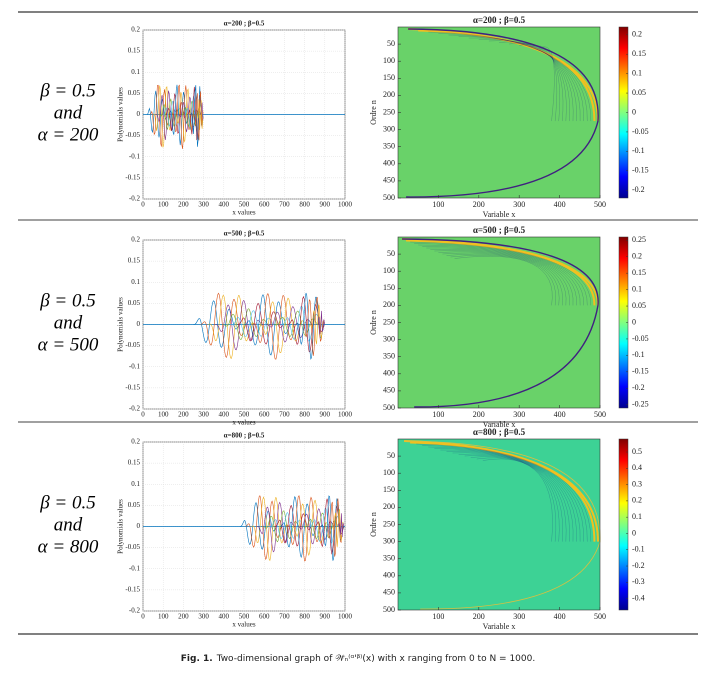  What do you see at coordinates (244, 234) in the screenshot?
I see `plot-title: α=500 ; β=0.5` at bounding box center [244, 234].